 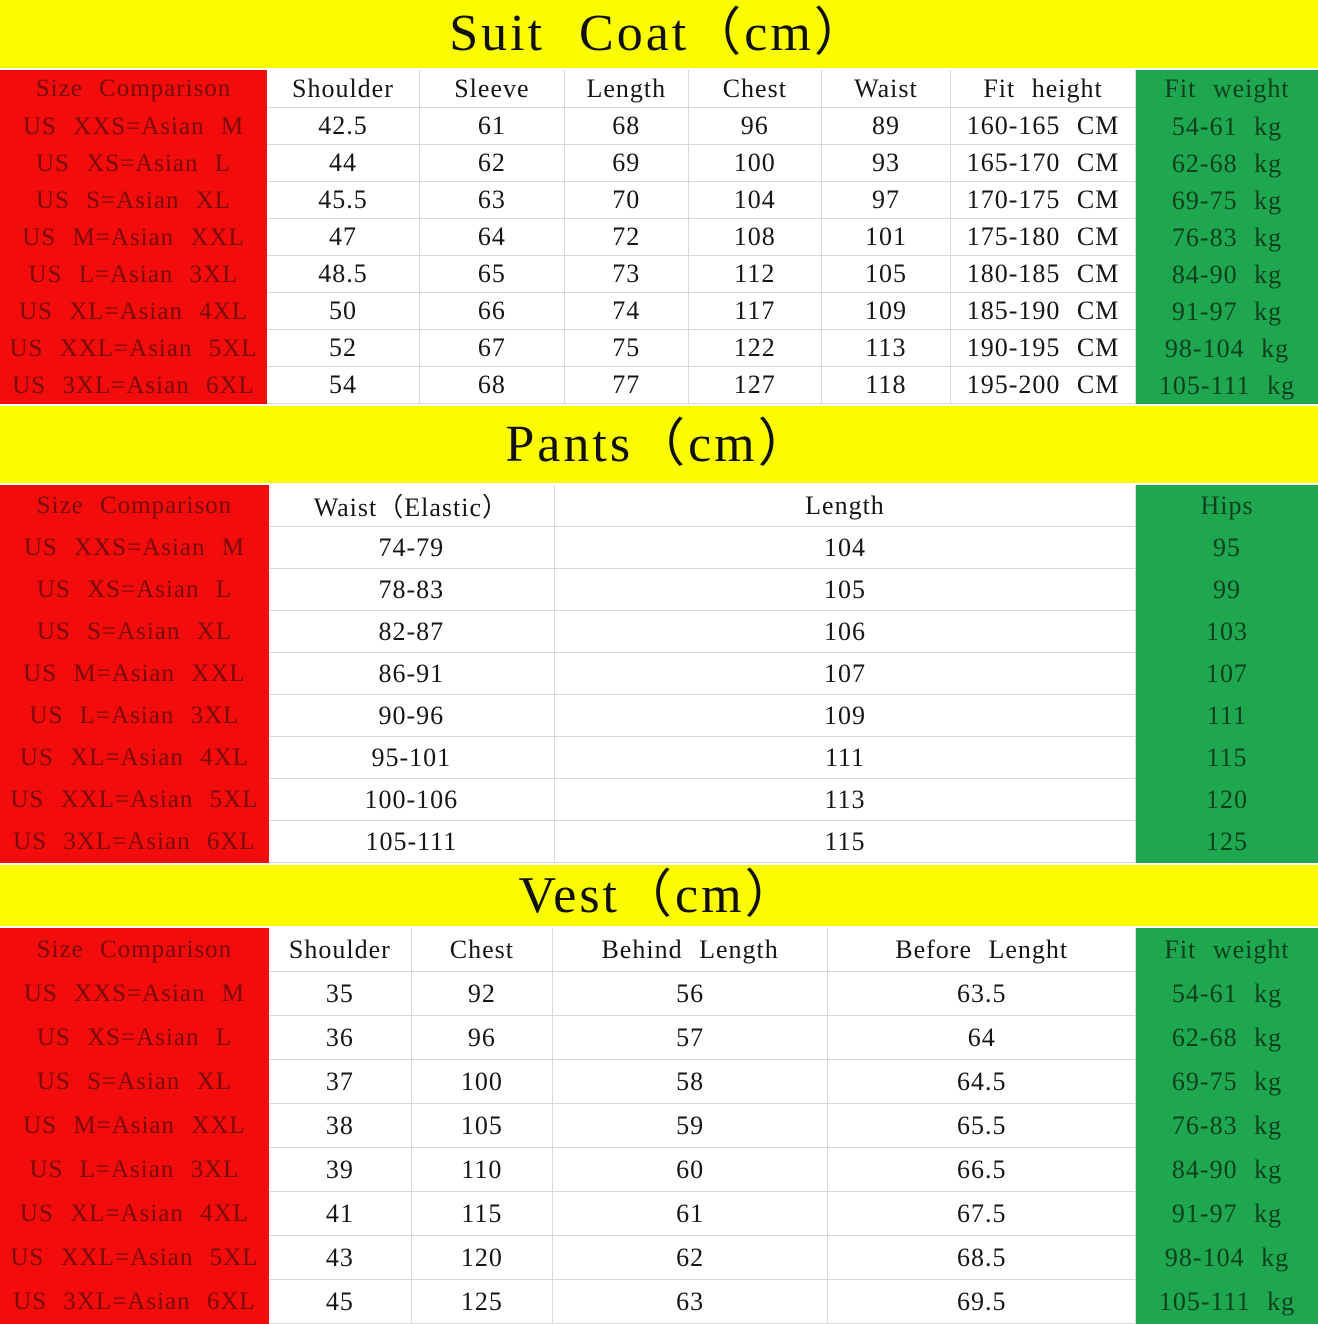 What do you see at coordinates (626, 237) in the screenshot?
I see `value-cell: 72` at bounding box center [626, 237].